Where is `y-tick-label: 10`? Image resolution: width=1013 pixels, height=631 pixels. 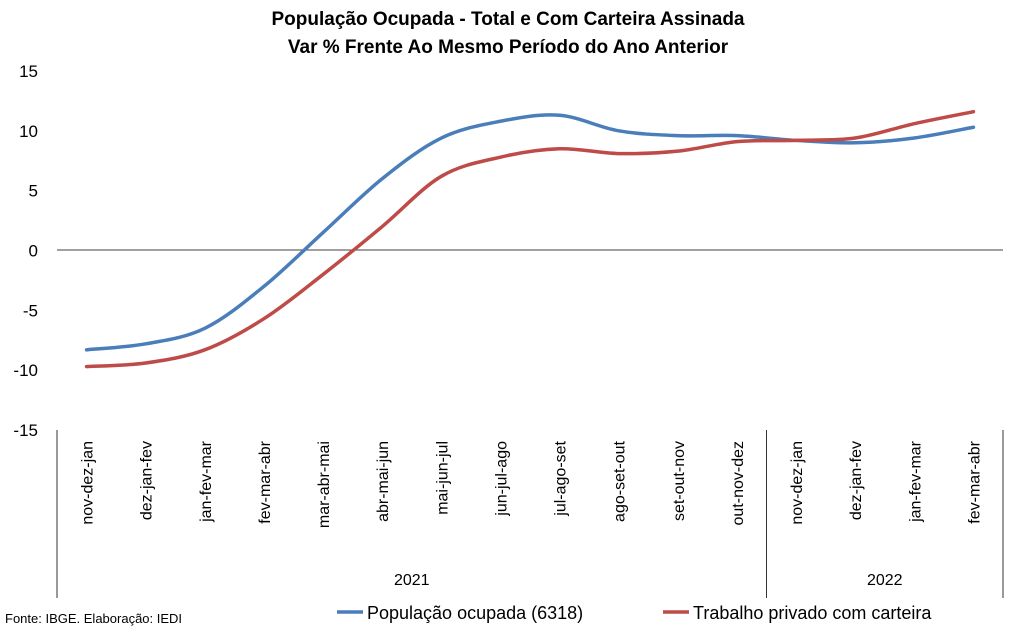
y-tick-label: 10 is located at coordinates (28, 131).